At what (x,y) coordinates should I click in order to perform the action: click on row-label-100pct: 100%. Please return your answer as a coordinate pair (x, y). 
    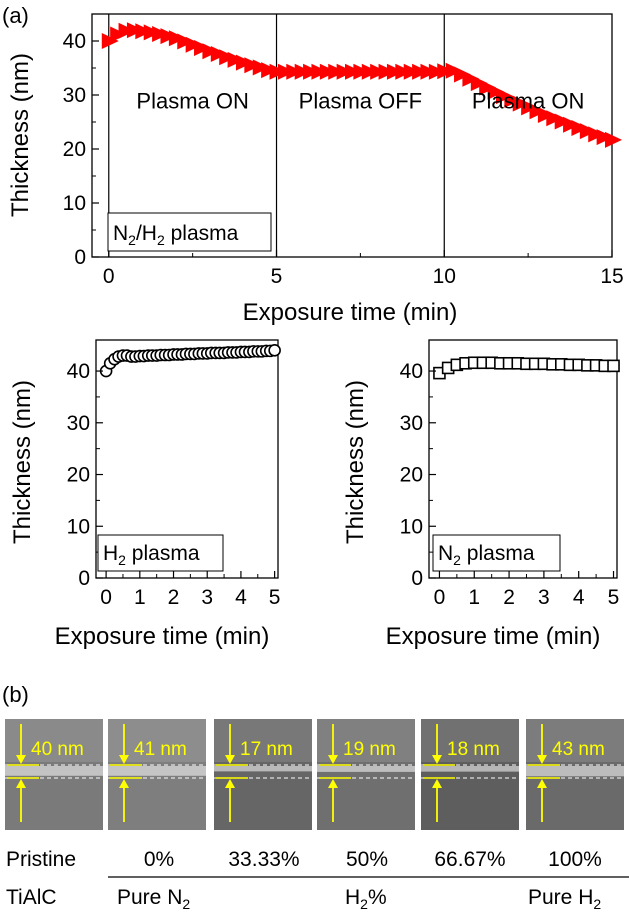
    Looking at the image, I should click on (575, 859).